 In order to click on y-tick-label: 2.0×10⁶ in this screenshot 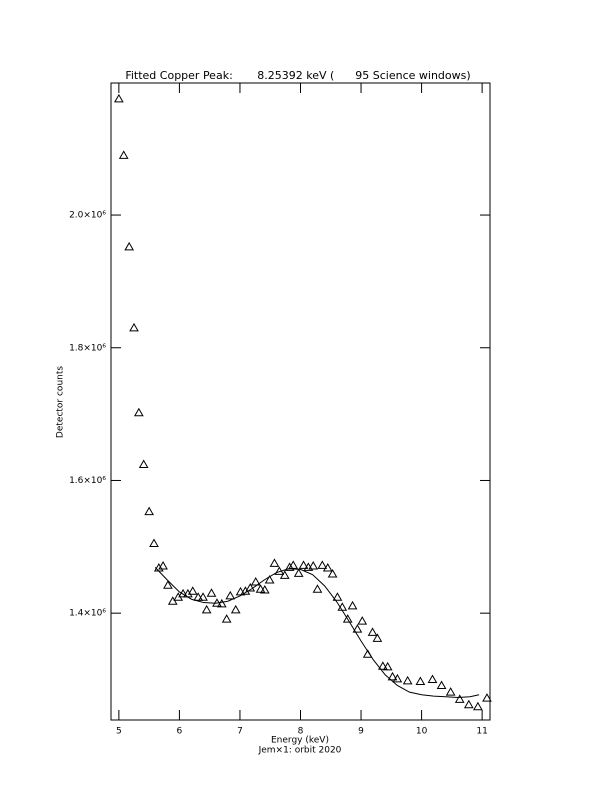, I will do `click(87, 216)`.